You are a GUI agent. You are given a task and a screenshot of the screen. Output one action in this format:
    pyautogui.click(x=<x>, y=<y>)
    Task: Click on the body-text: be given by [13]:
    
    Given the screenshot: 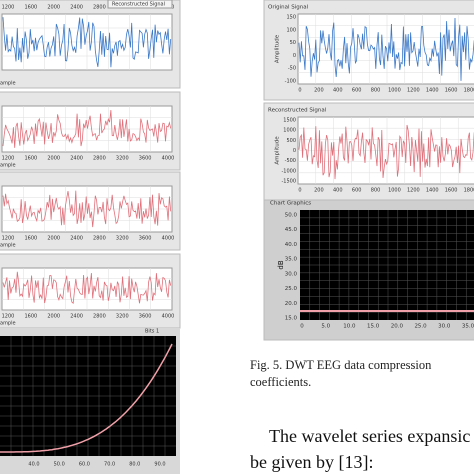 What is the action you would take?
    pyautogui.click(x=311, y=462)
    